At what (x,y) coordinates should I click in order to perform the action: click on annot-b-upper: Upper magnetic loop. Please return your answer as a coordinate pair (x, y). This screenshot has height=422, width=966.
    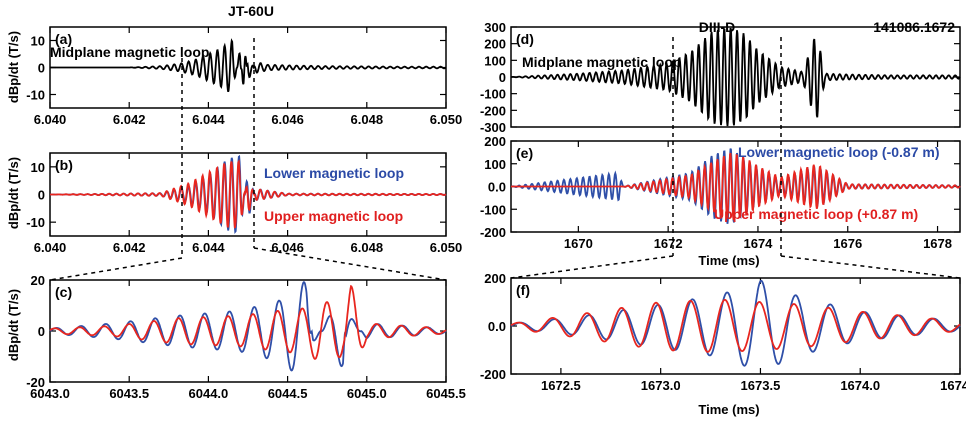
    Looking at the image, I should click on (333, 216).